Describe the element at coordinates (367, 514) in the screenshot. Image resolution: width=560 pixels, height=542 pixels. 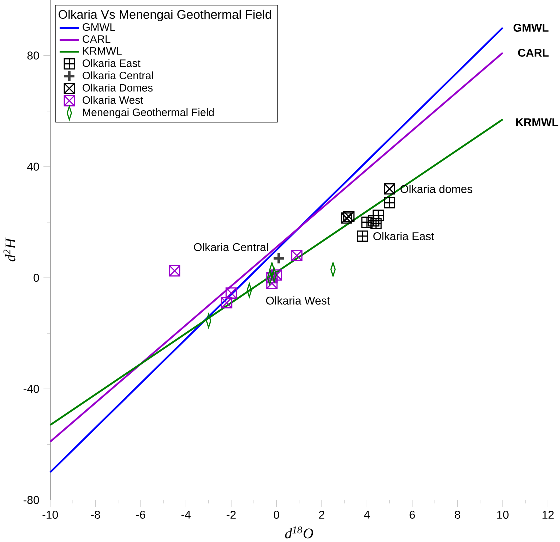
I see `x-tick-label: 4` at that location.